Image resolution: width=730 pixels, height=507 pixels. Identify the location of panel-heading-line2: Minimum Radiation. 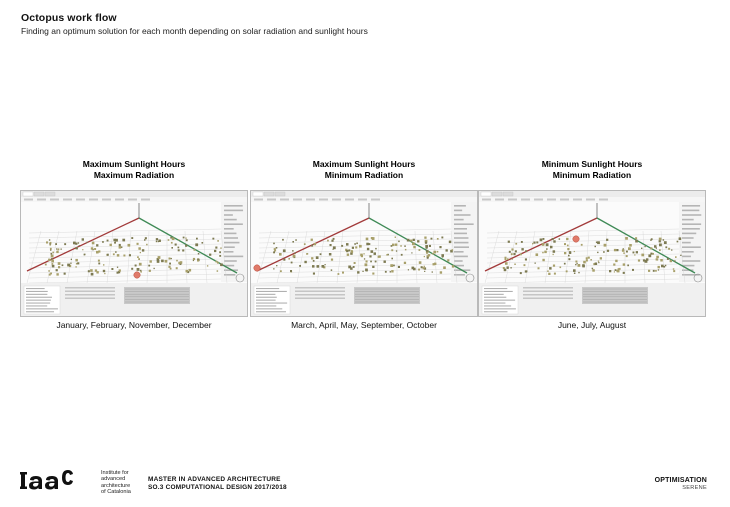
(592, 175).